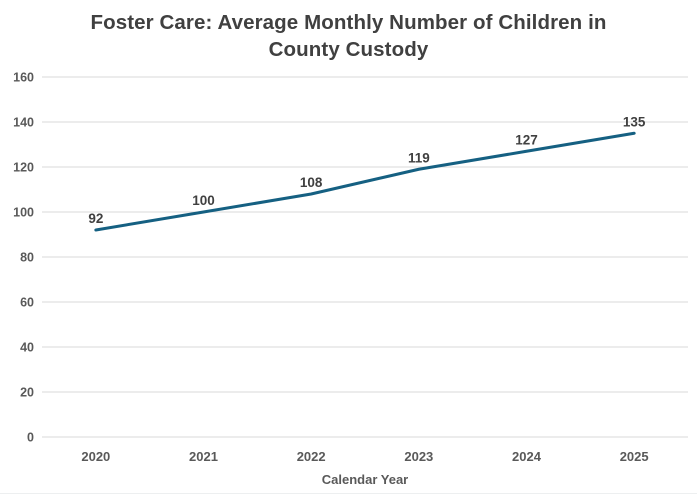 Image resolution: width=697 pixels, height=500 pixels. What do you see at coordinates (27, 348) in the screenshot?
I see `y-tick-label: 40` at bounding box center [27, 348].